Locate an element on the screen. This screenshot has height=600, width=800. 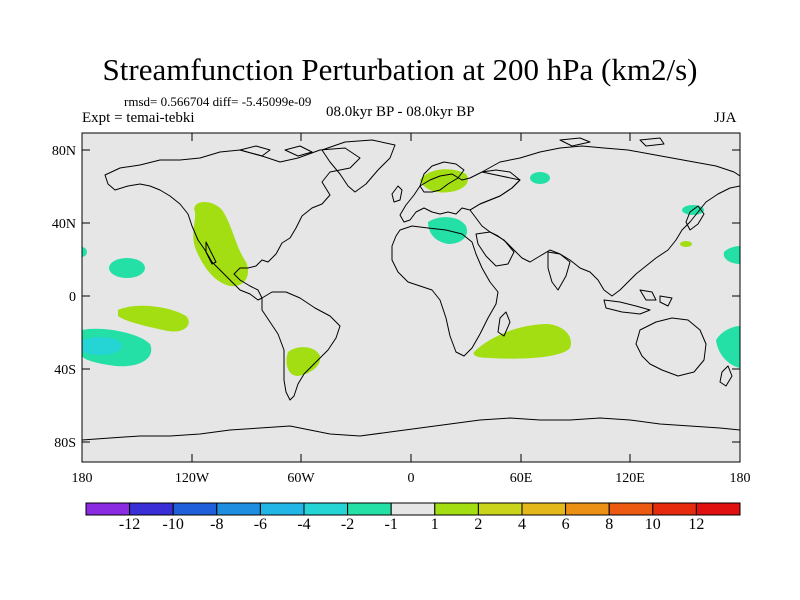
colorbar-label-0: -12 is located at coordinates (129, 524).